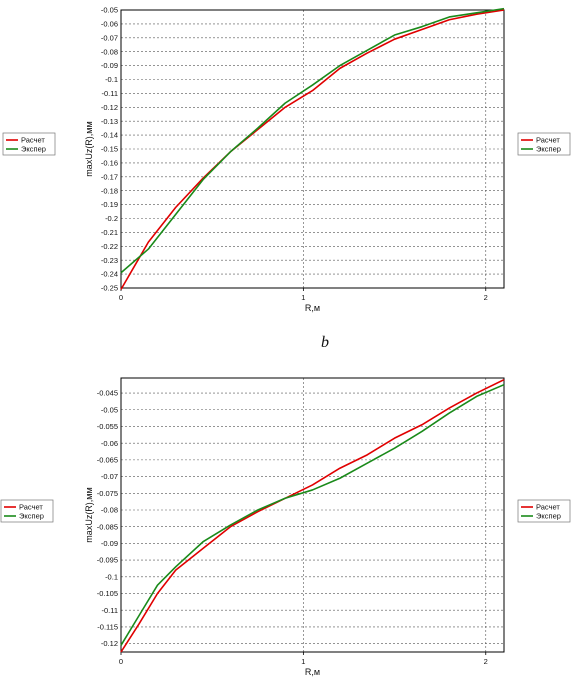 The width and height of the screenshot is (574, 680). What do you see at coordinates (107, 627) in the screenshot?
I see `y-tick-label: -0.115` at bounding box center [107, 627].